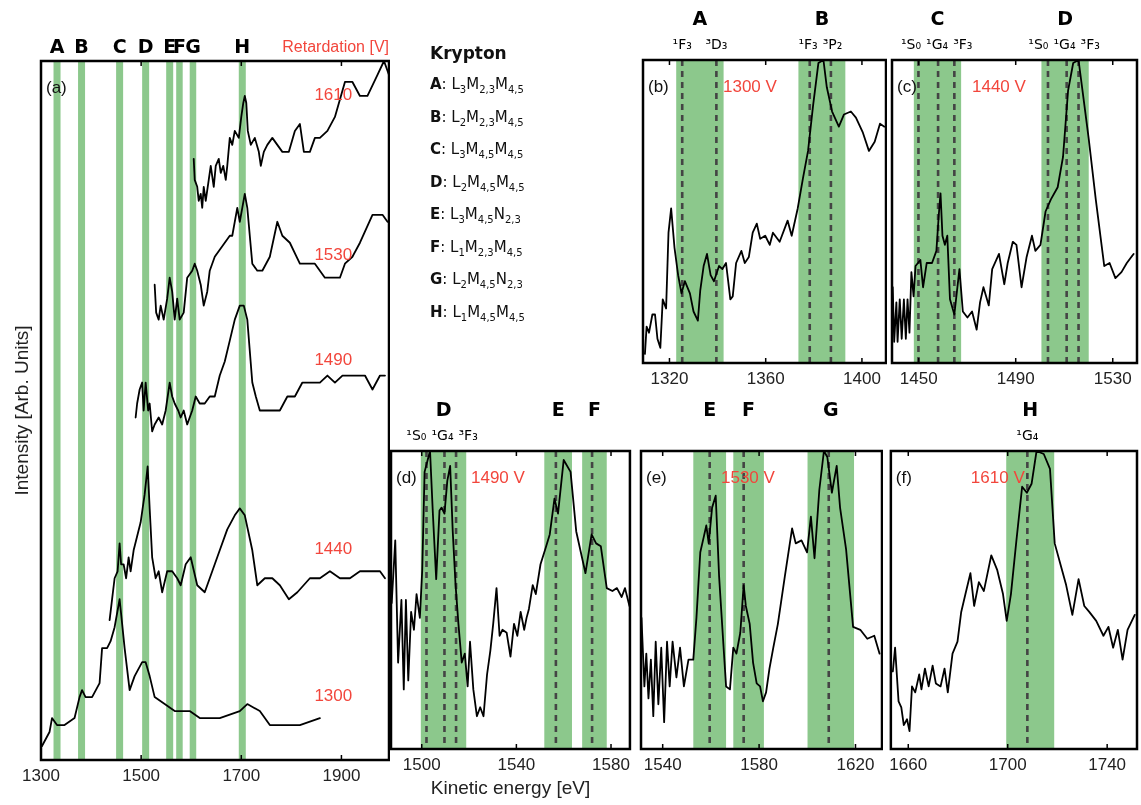  I want to click on x-tick-label: 1740, so click(1107, 764).